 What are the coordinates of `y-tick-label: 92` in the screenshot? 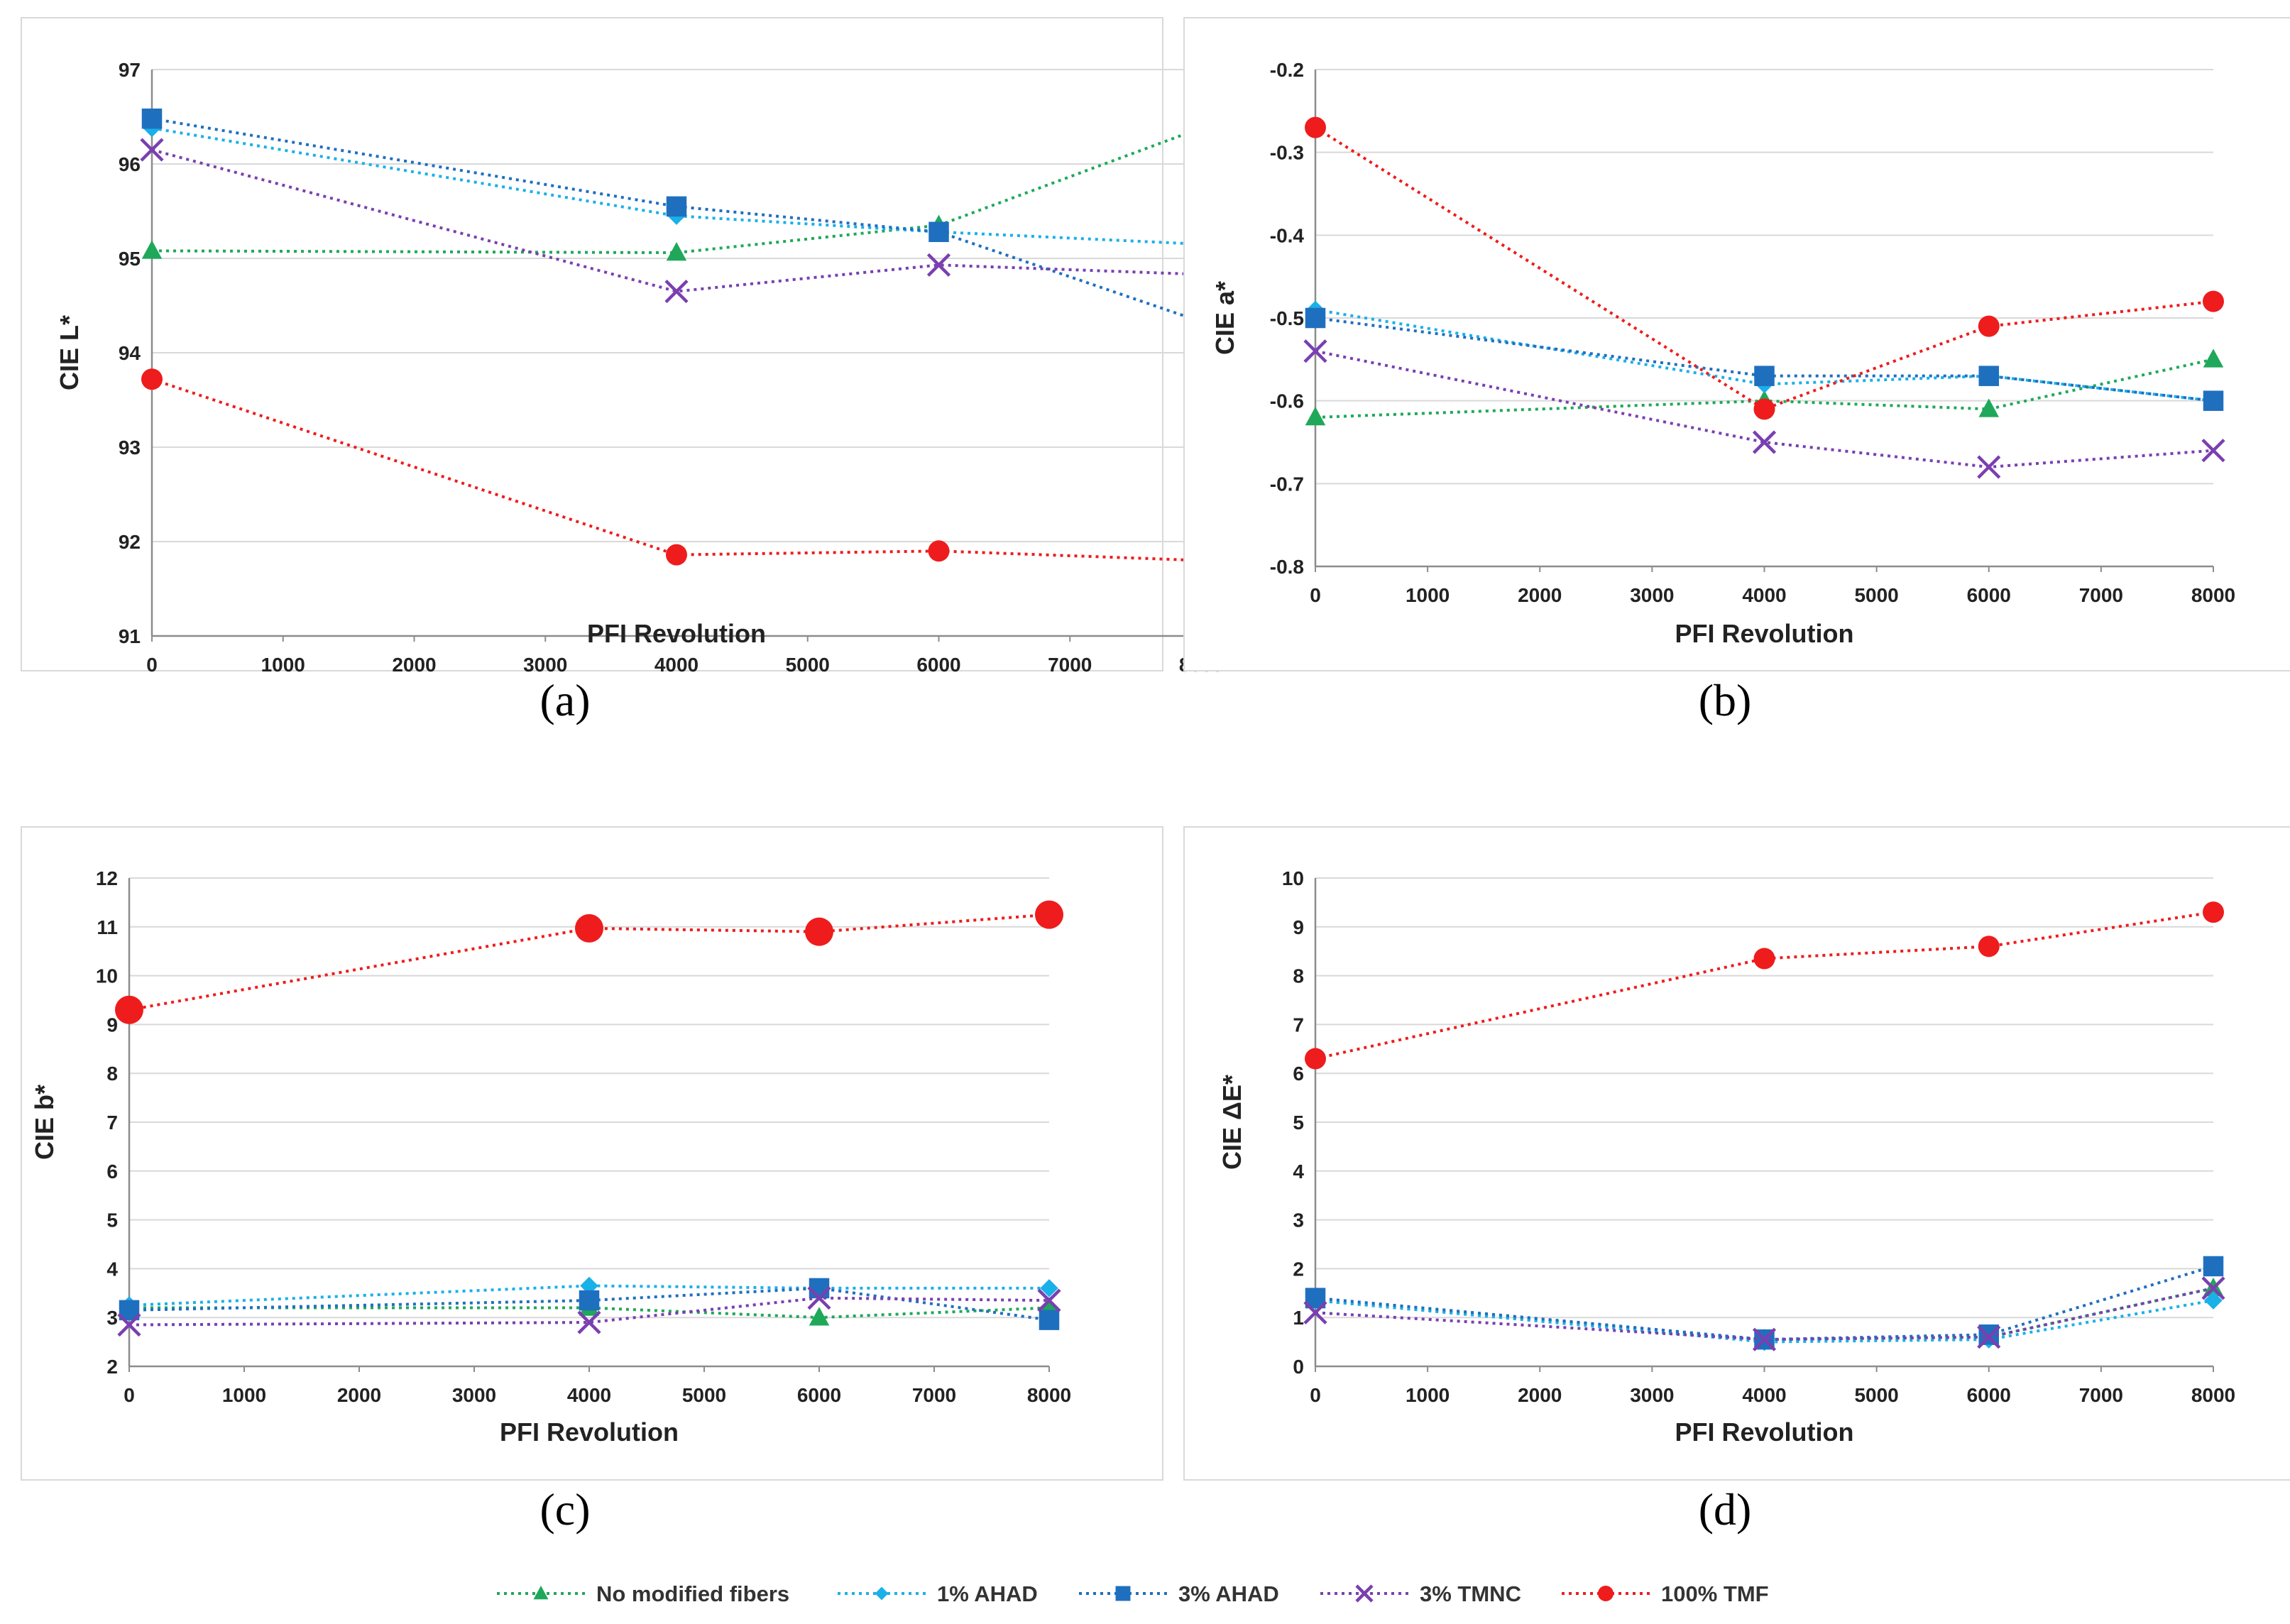 It's located at (130, 542).